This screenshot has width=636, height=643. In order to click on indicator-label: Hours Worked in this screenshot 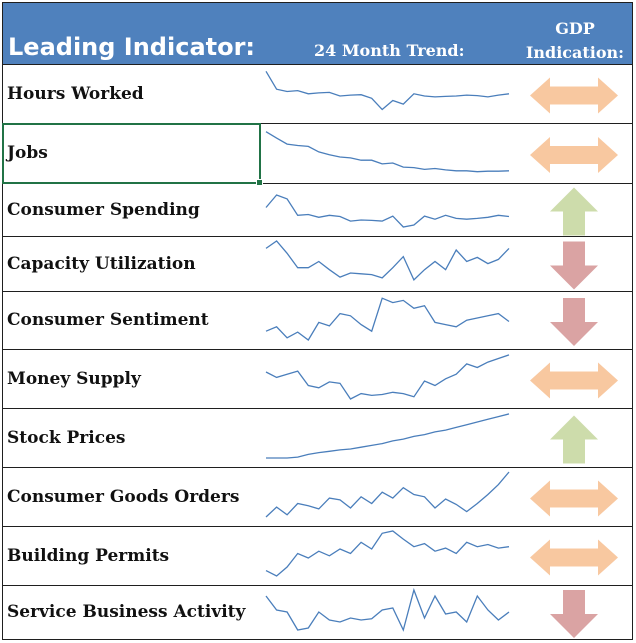, I will do `click(75, 93)`.